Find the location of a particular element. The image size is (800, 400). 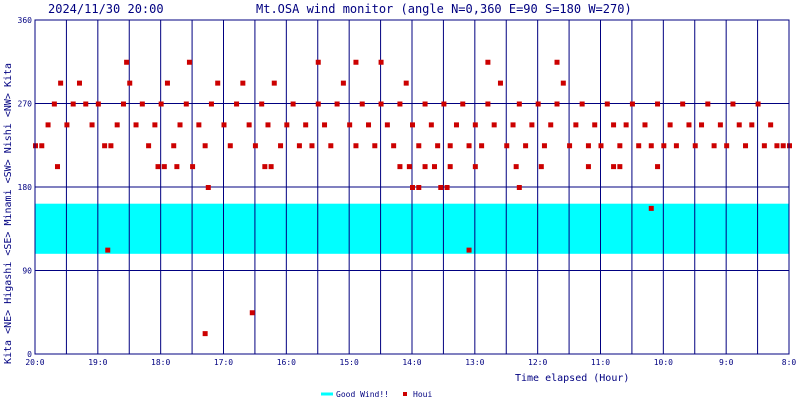

x-tick-label: 17:0 is located at coordinates (223, 362).